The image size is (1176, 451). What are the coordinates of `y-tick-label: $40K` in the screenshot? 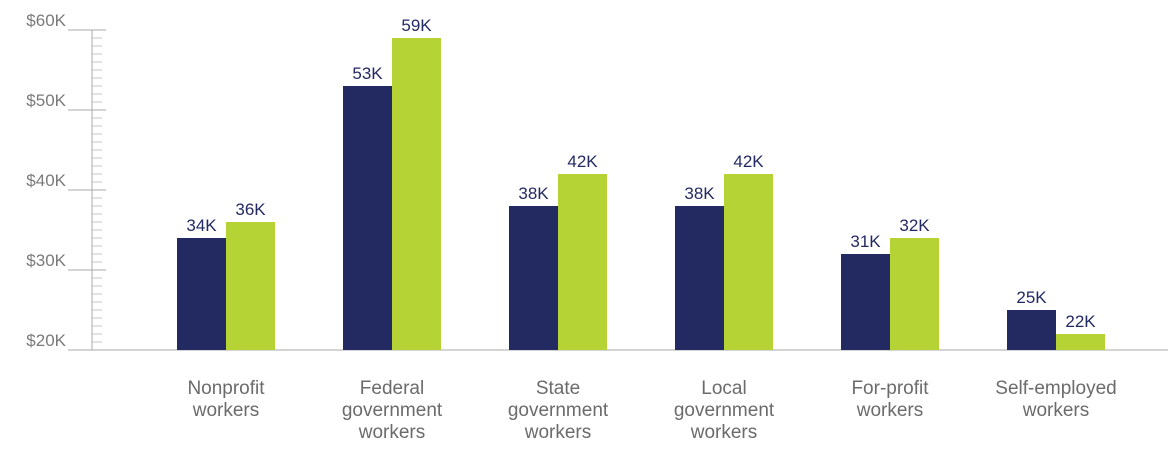 It's located at (46, 180).